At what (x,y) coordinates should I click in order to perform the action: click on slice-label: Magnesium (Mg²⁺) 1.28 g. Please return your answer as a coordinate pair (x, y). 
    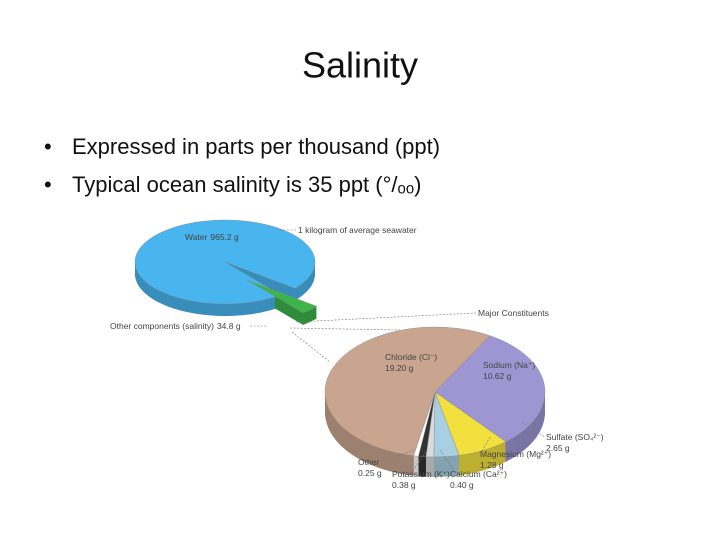
    Looking at the image, I should click on (515, 459).